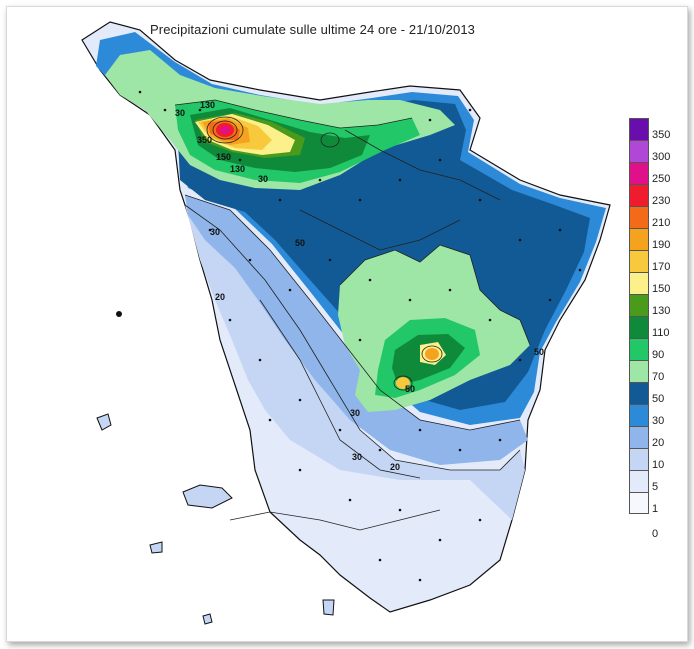 This screenshot has width=694, height=649. I want to click on legend-label: 230, so click(661, 201).